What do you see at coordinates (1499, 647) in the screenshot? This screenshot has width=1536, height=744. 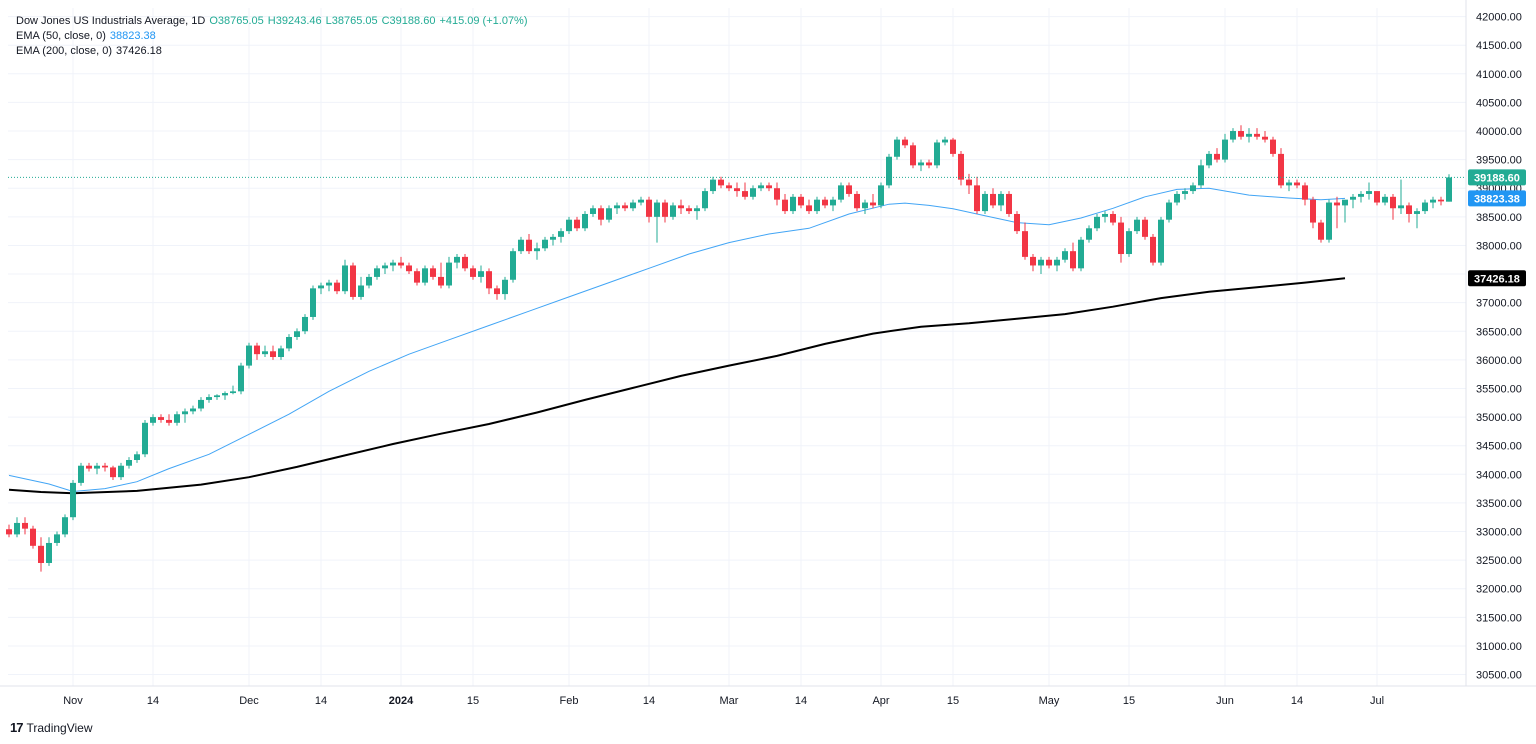 I see `y-tick-label: 31000.00` at bounding box center [1499, 647].